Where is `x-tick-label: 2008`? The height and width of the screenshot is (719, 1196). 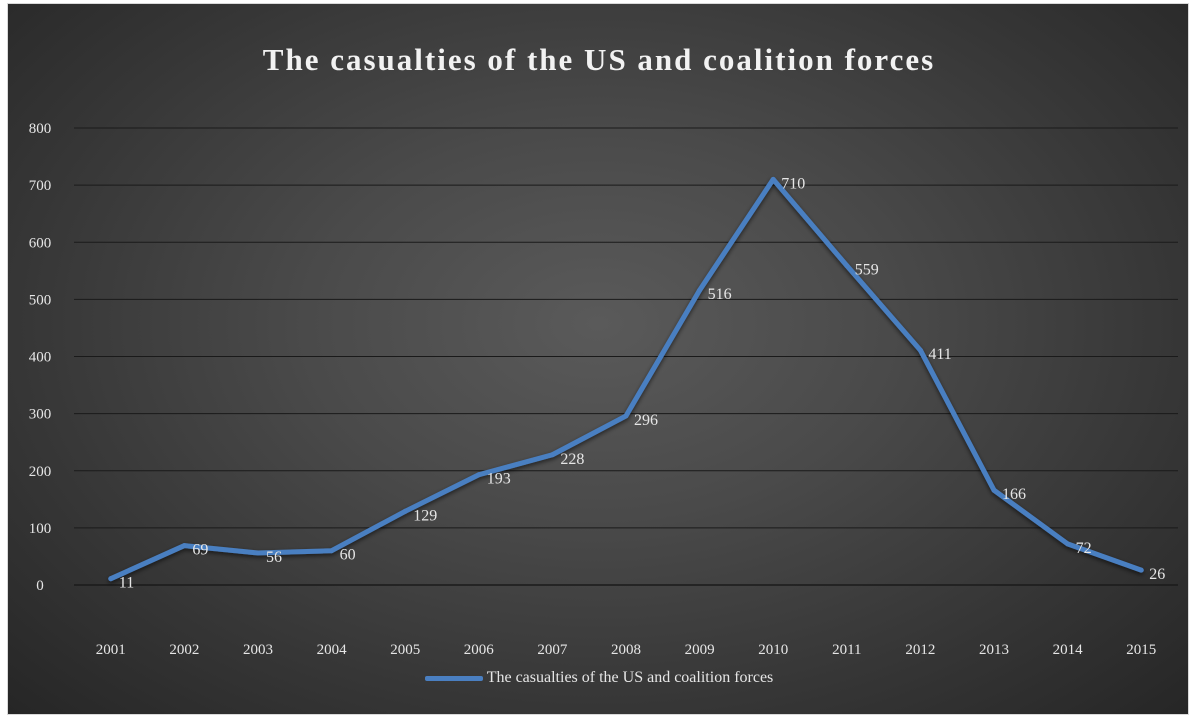 x-tick-label: 2008 is located at coordinates (626, 650).